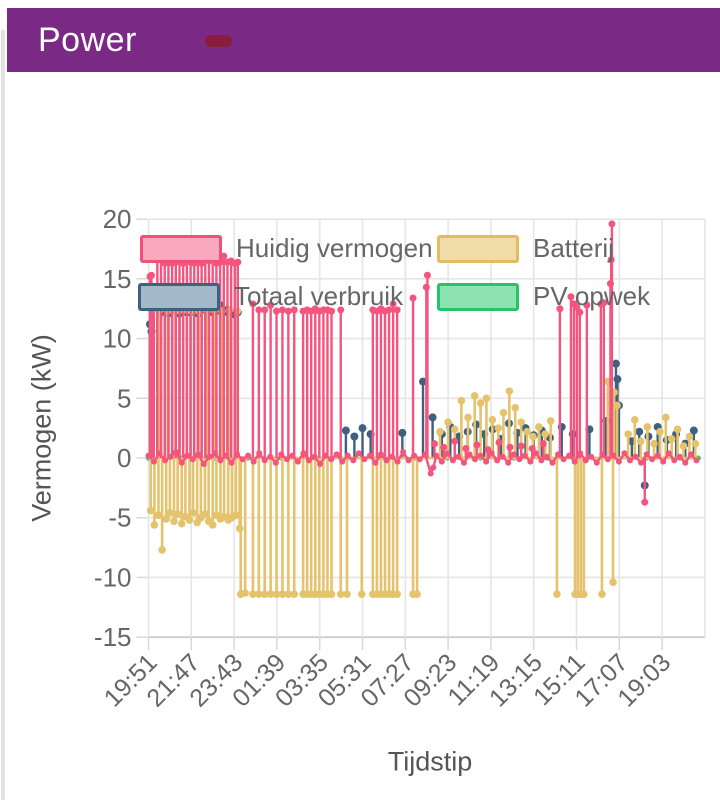 This screenshot has height=800, width=720. Describe the element at coordinates (119, 518) in the screenshot. I see `y-tick-label: -5` at that location.